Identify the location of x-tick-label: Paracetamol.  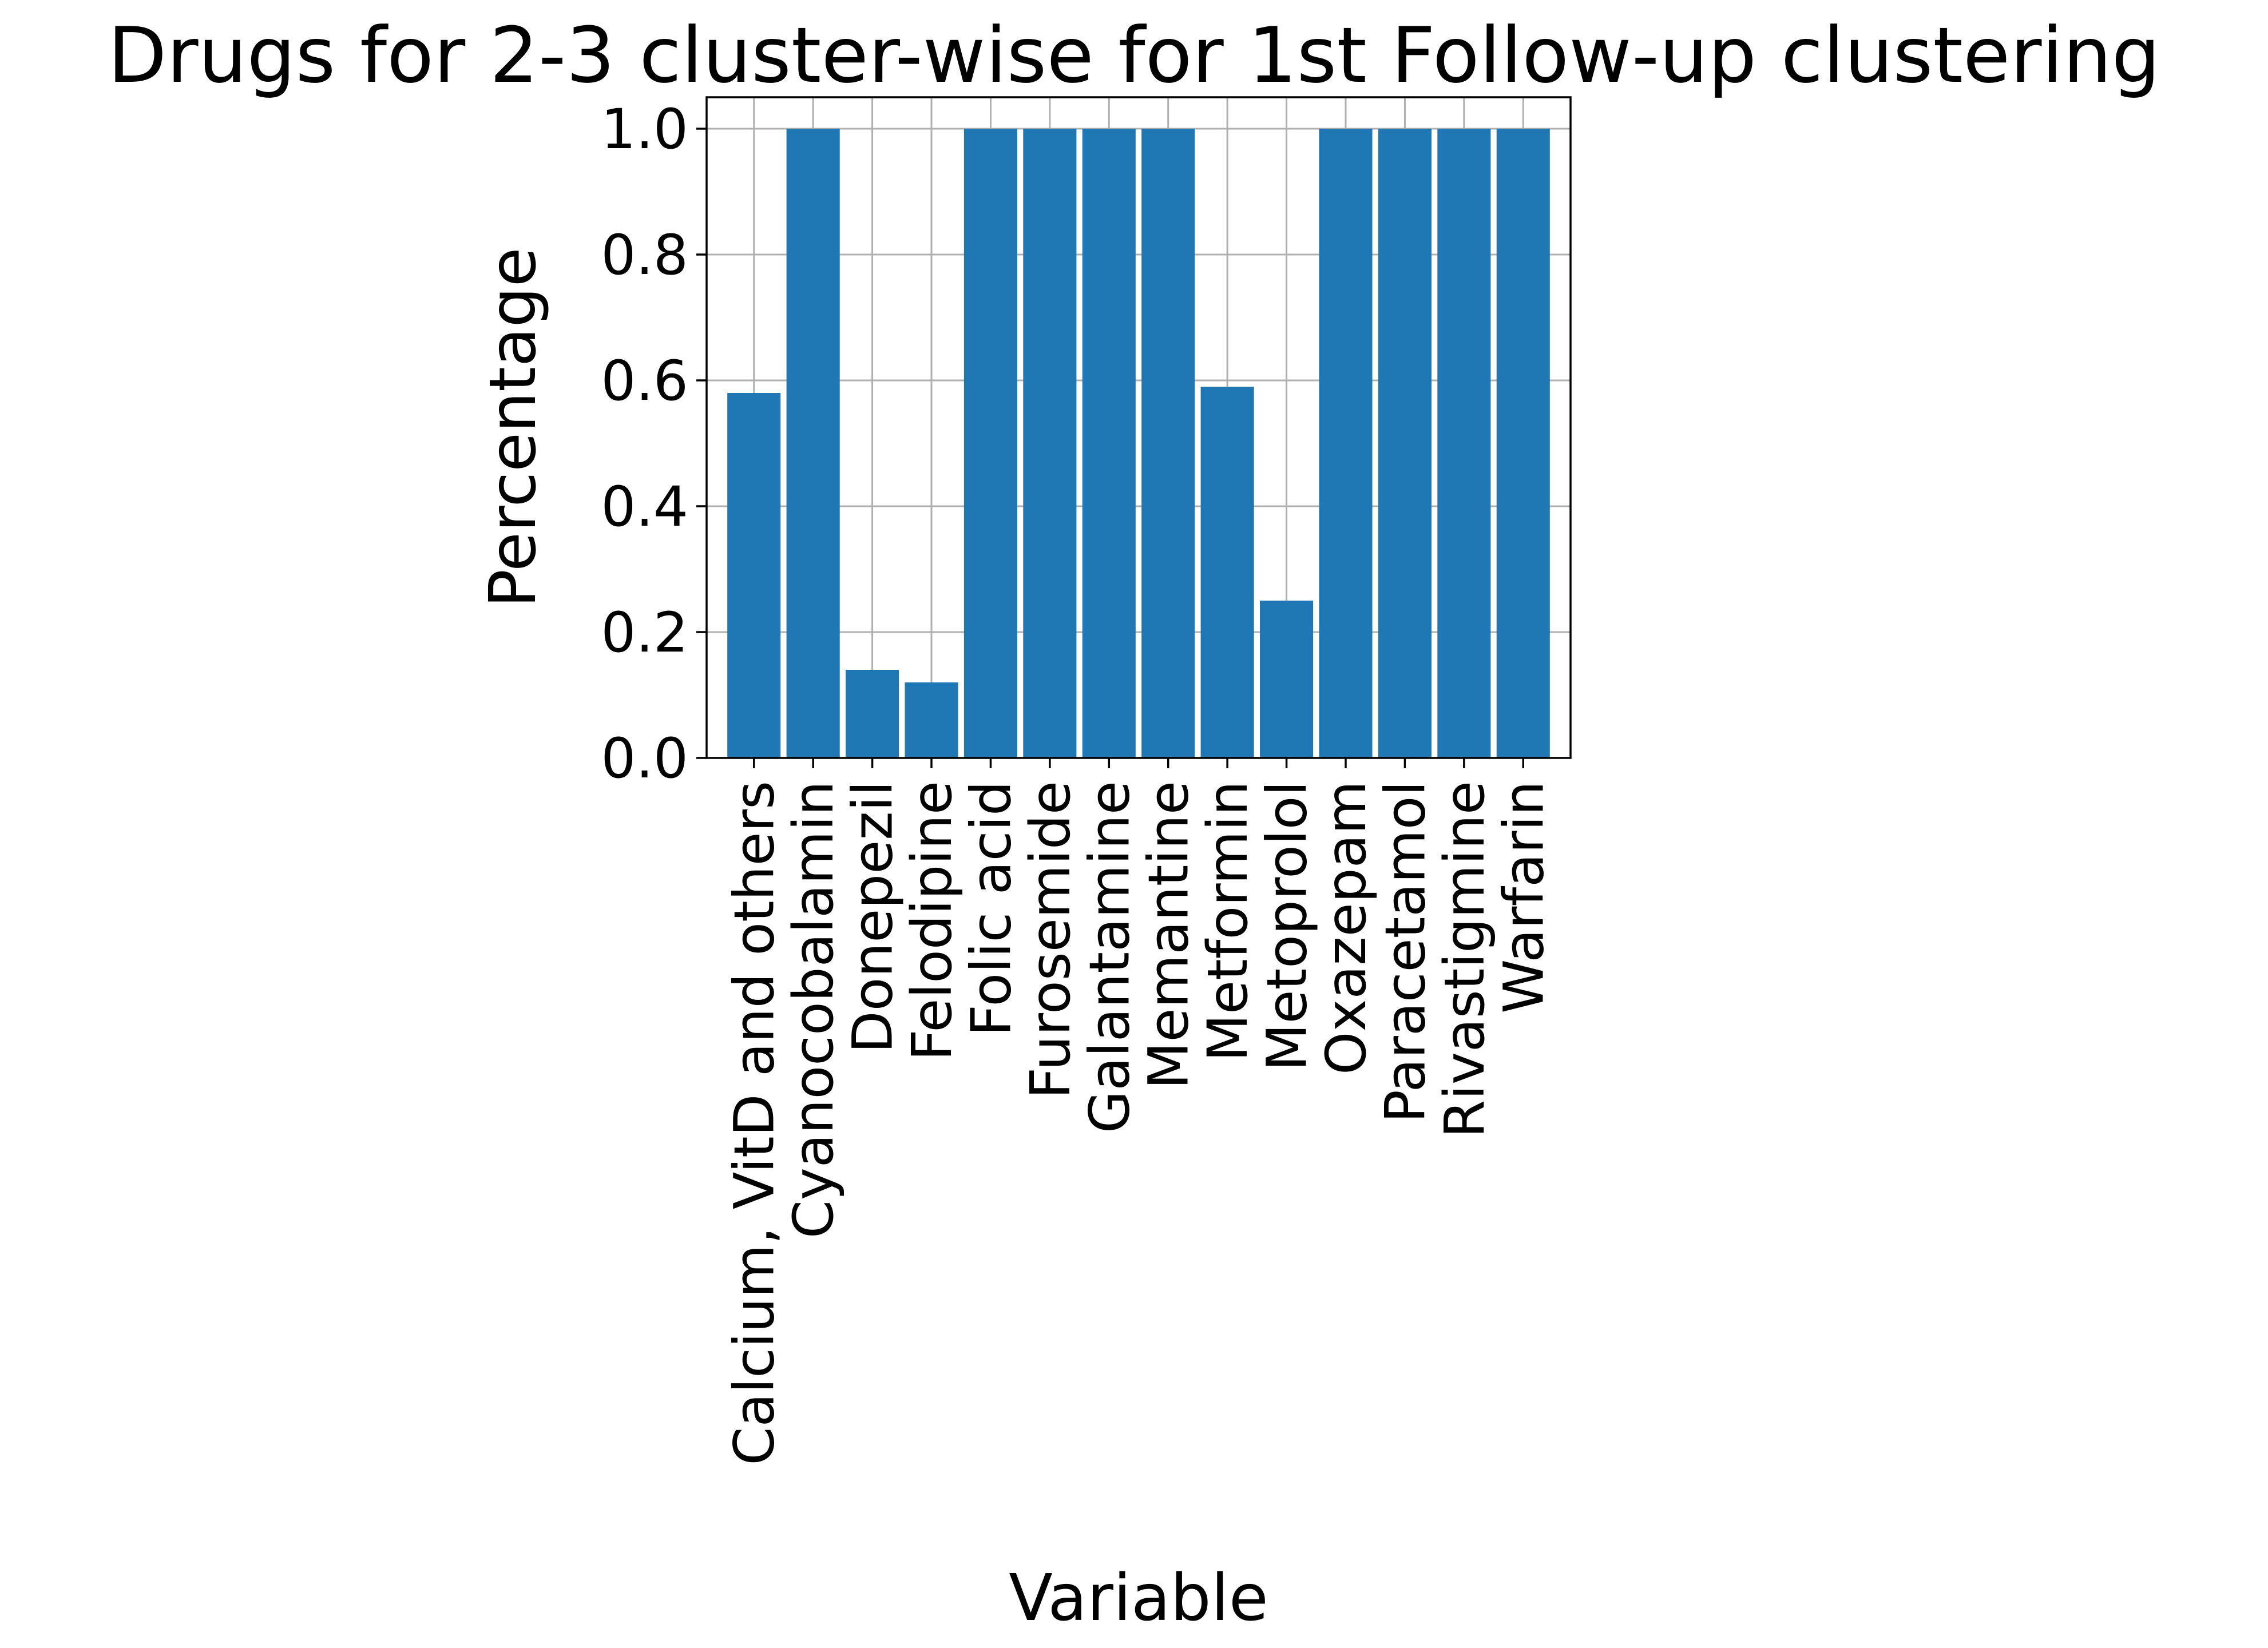
(1405, 952).